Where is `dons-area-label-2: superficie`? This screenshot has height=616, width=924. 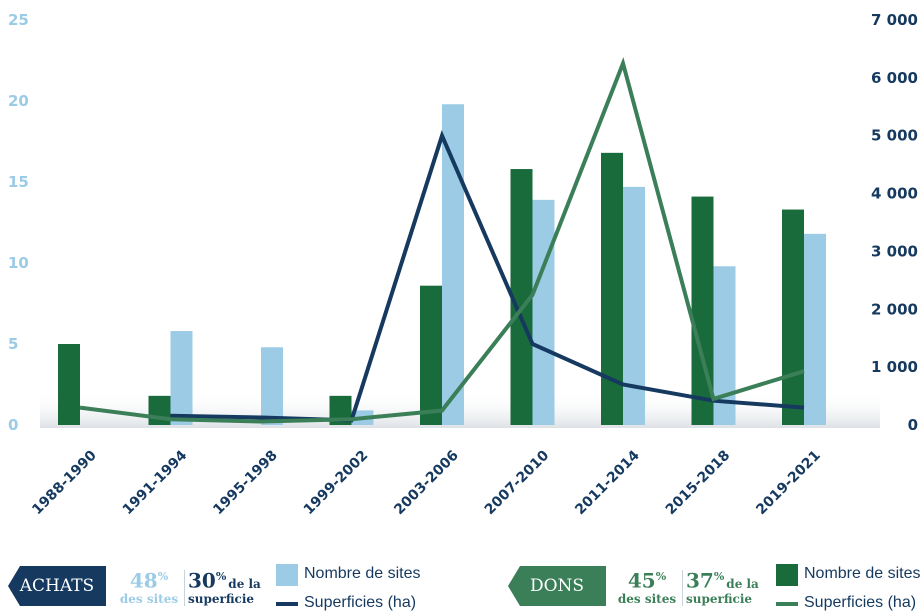
dons-area-label-2: superficie is located at coordinates (719, 598).